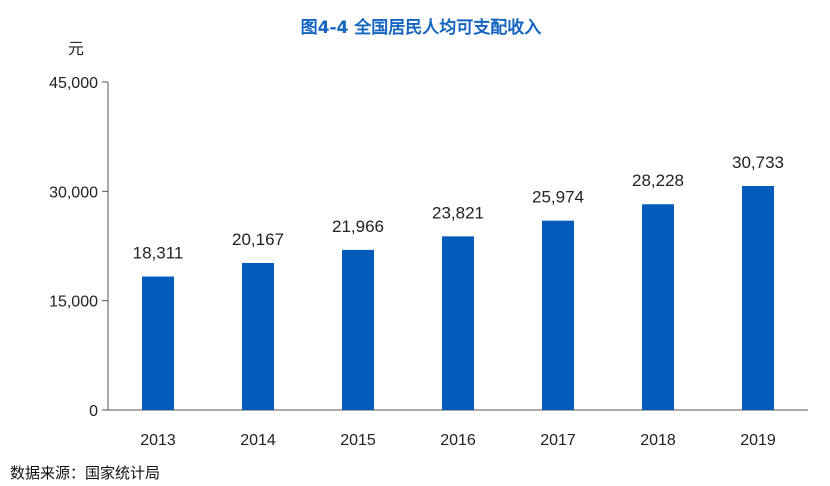 This screenshot has height=486, width=830. What do you see at coordinates (258, 239) in the screenshot?
I see `data-label-2014: 20,167` at bounding box center [258, 239].